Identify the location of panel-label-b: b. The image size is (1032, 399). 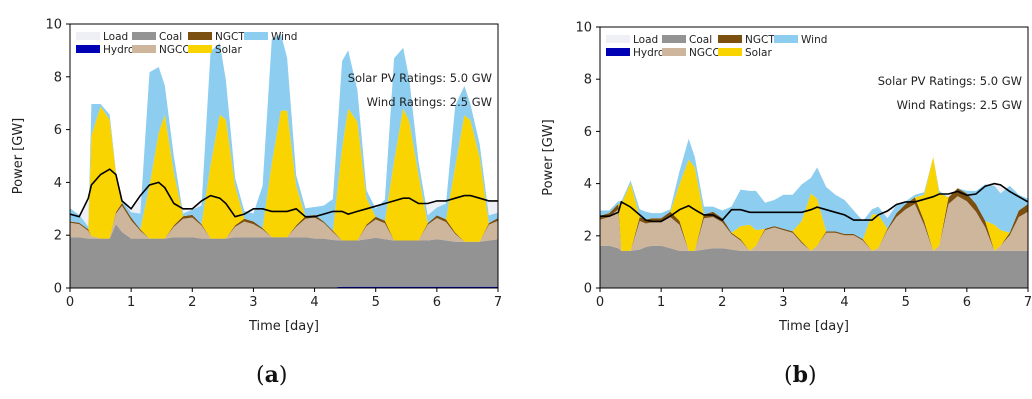
(800, 375).